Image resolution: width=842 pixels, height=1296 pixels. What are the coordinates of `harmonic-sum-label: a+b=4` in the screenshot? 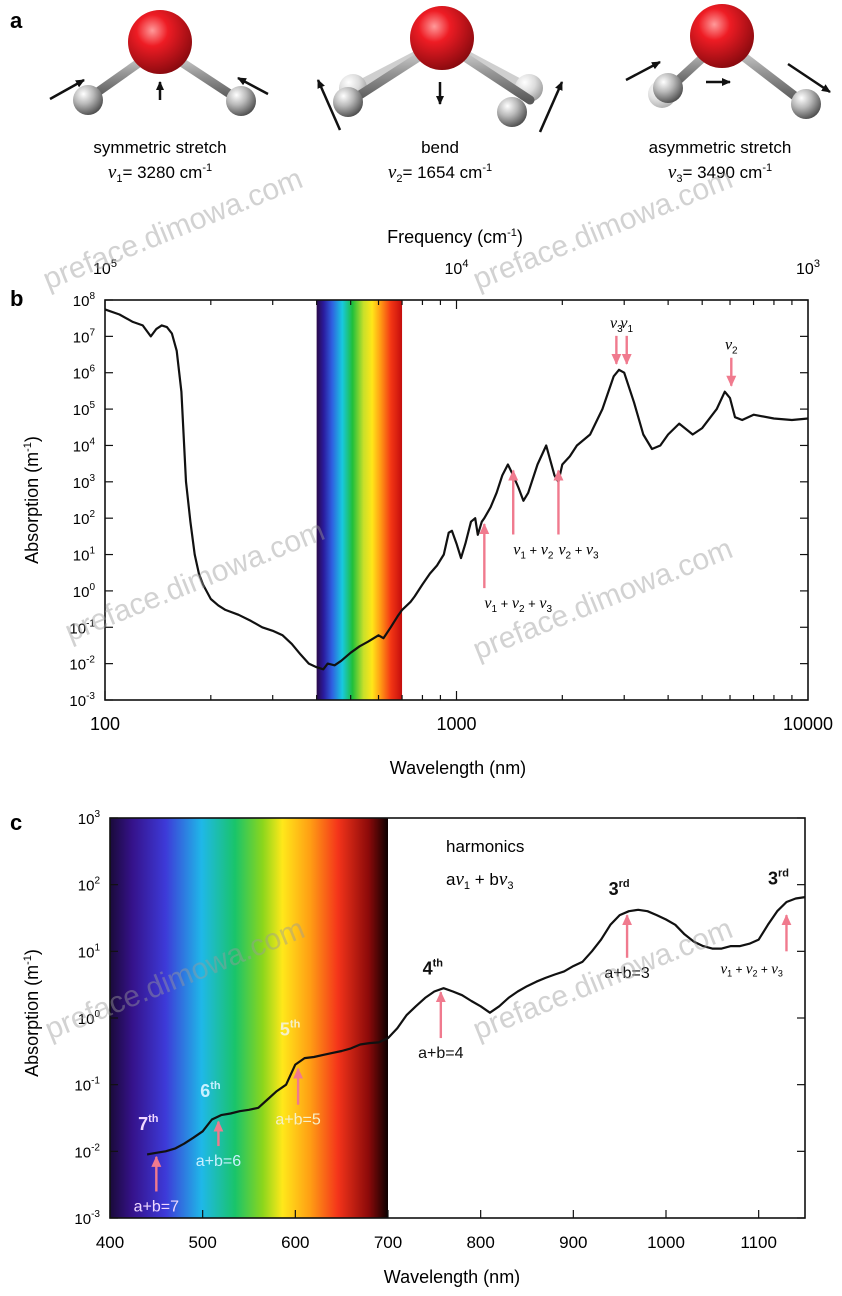 It's located at (440, 1053).